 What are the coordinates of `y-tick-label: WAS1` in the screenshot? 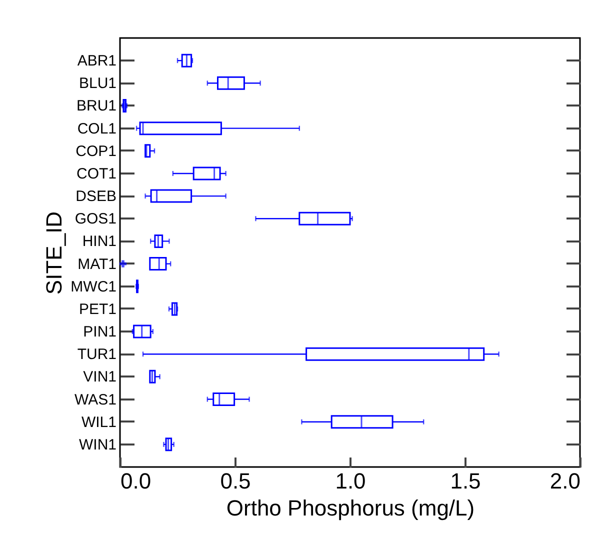 It's located at (95, 399).